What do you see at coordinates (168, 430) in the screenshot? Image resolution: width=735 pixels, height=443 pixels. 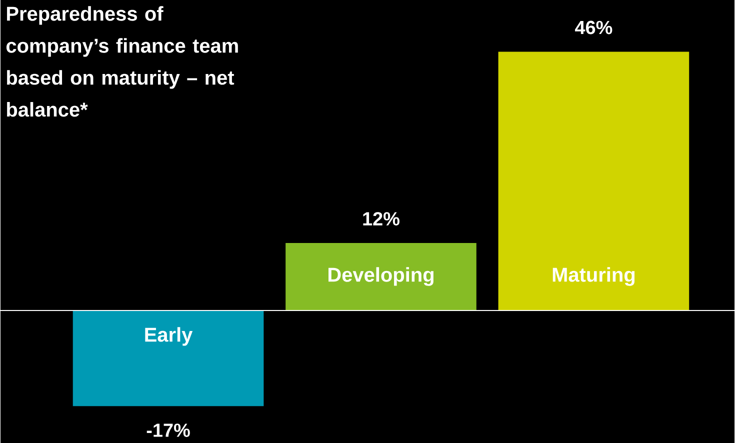 I see `data-label: -17%` at bounding box center [168, 430].